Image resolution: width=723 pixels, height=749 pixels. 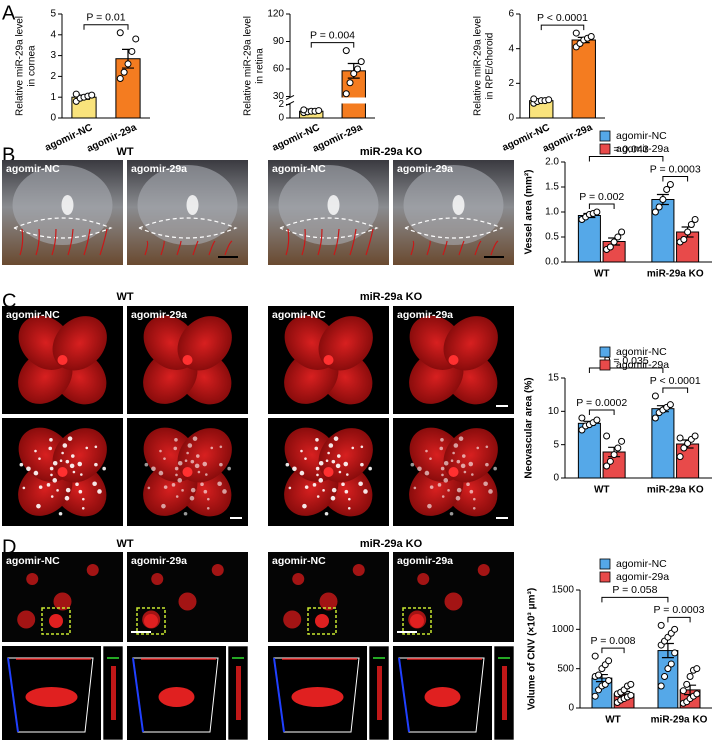 What do you see at coordinates (404, 695) in the screenshot?
I see `z-axis` at bounding box center [404, 695].